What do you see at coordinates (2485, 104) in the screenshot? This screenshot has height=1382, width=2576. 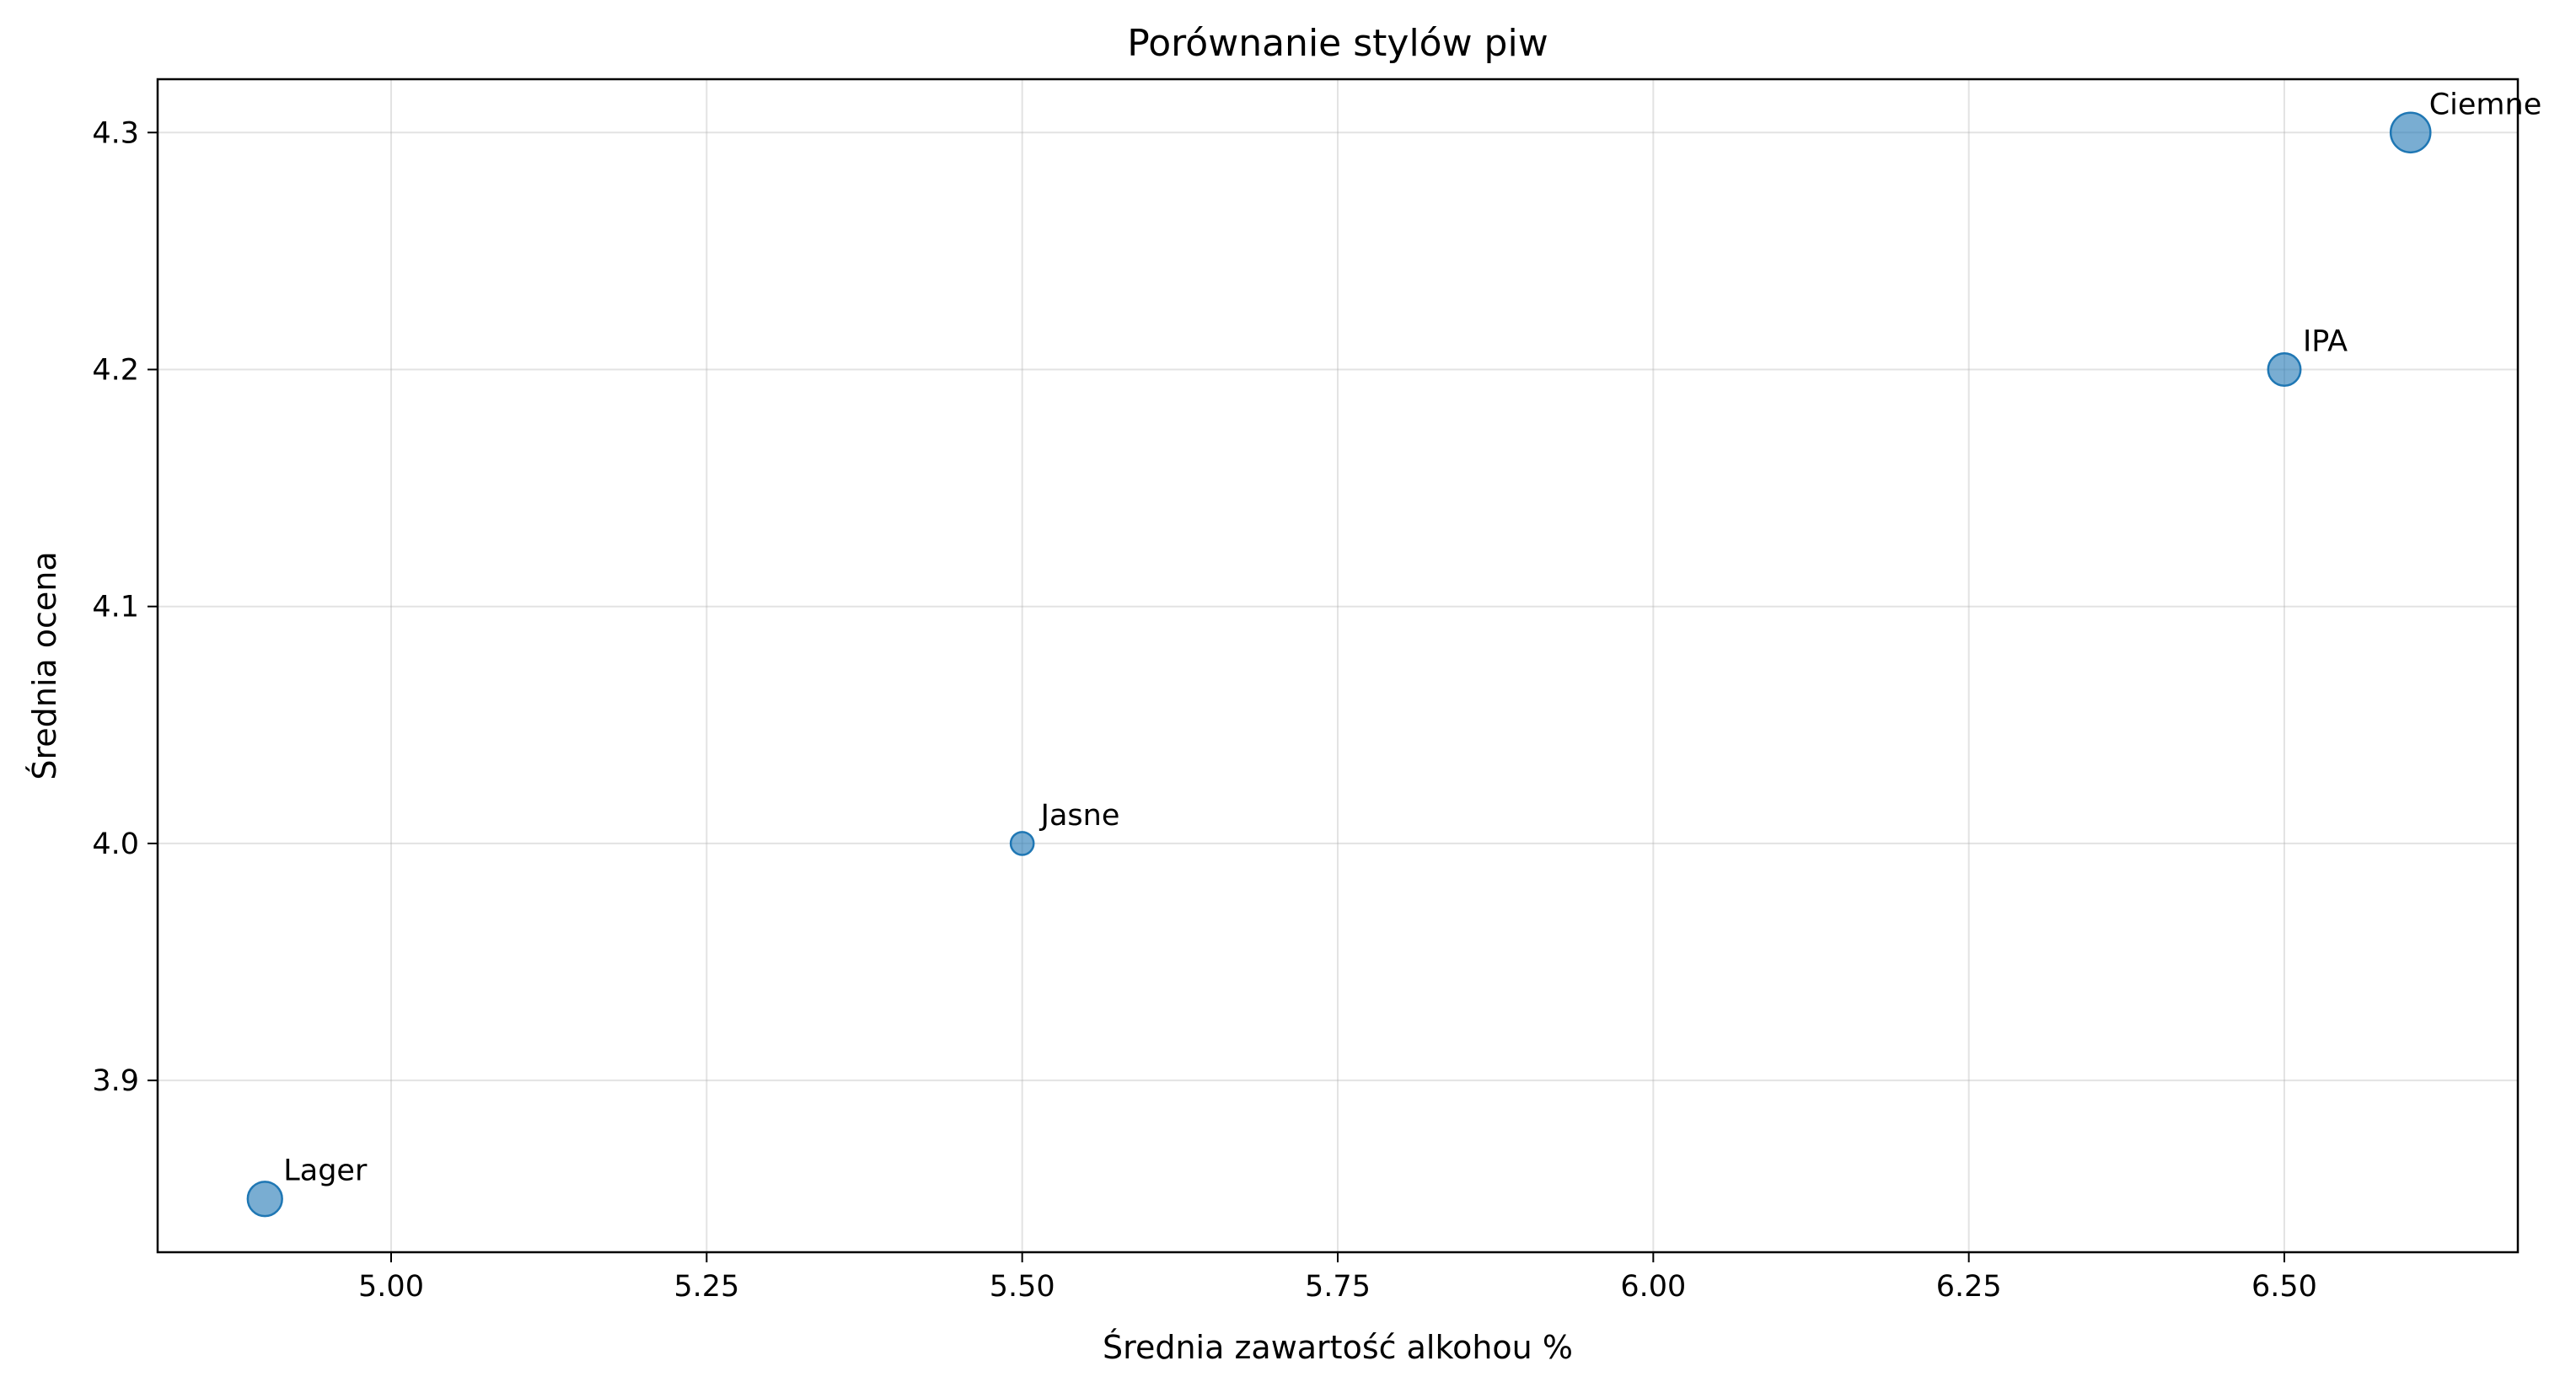 I see `point-label-ciemne: Ciemne` at bounding box center [2485, 104].